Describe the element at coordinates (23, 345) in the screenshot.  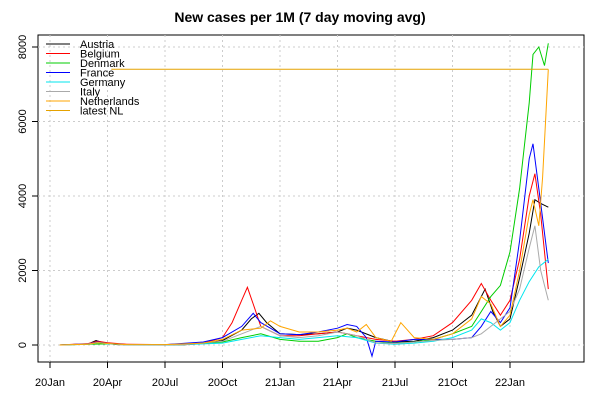
I see `y-tick-label: 0` at that location.